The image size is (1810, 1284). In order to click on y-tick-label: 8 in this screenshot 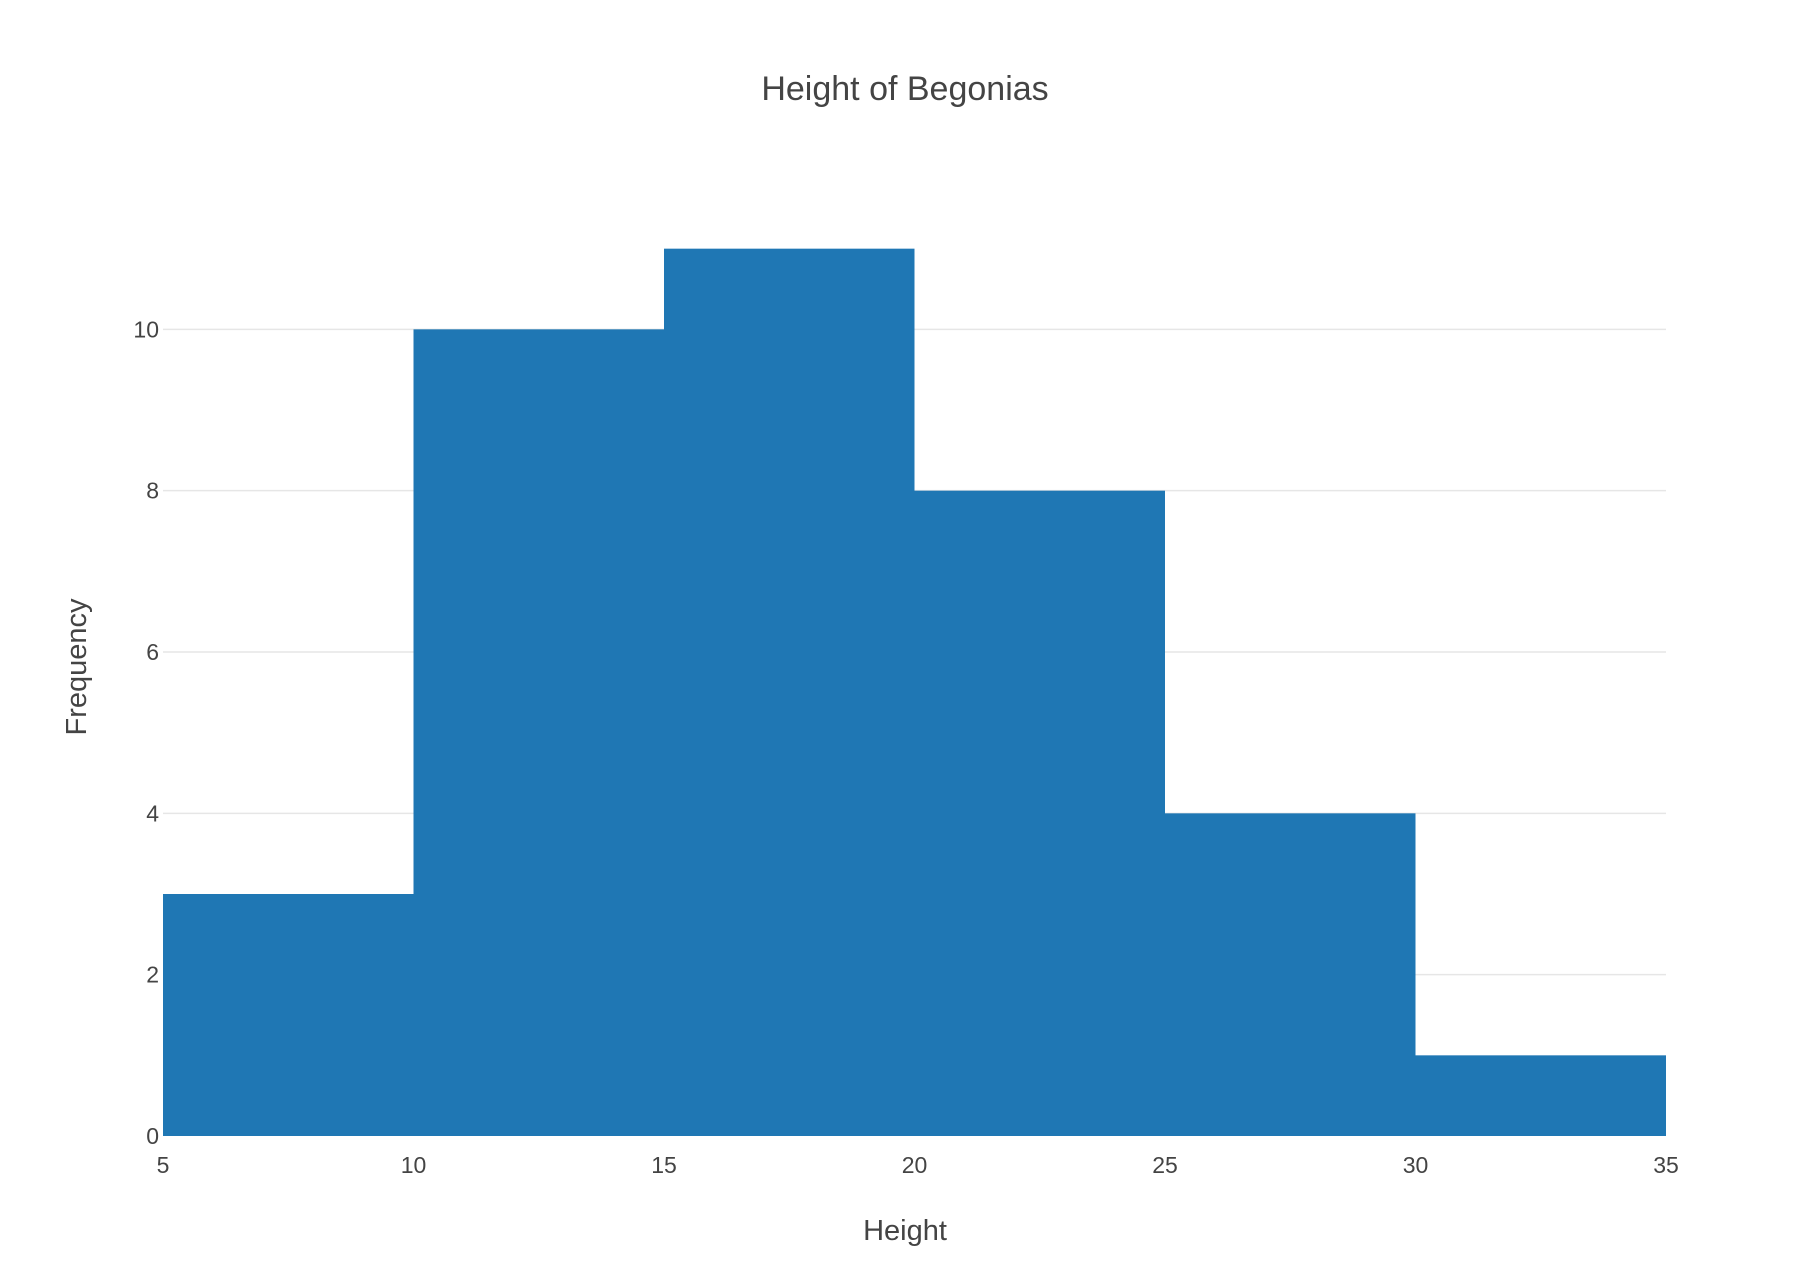, I will do `click(152, 491)`.